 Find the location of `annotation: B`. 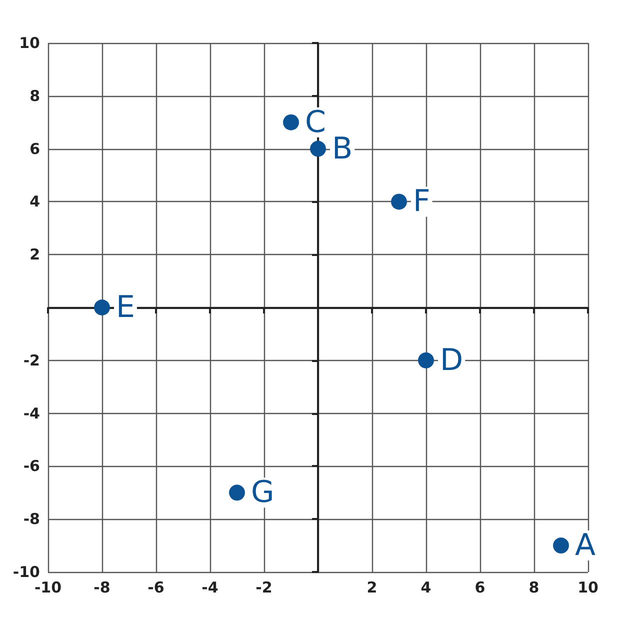

annotation: B is located at coordinates (342, 148).